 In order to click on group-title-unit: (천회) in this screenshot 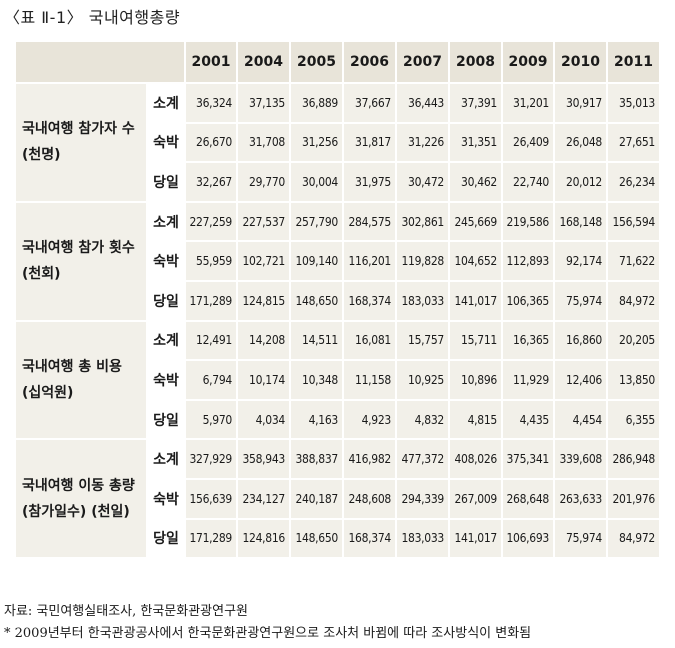, I will do `click(41, 274)`.